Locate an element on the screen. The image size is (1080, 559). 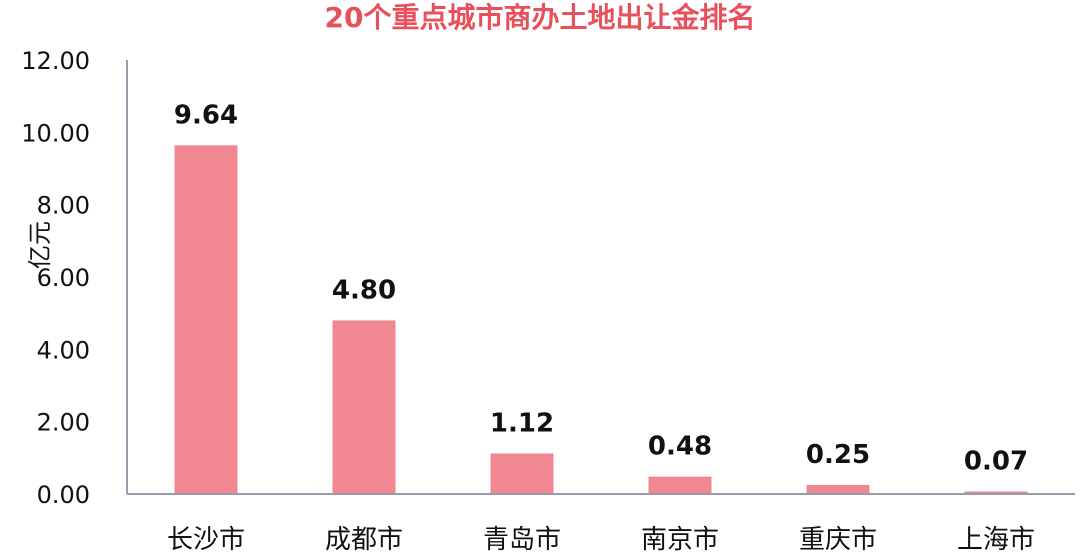
data-label: 0.25 is located at coordinates (838, 455).